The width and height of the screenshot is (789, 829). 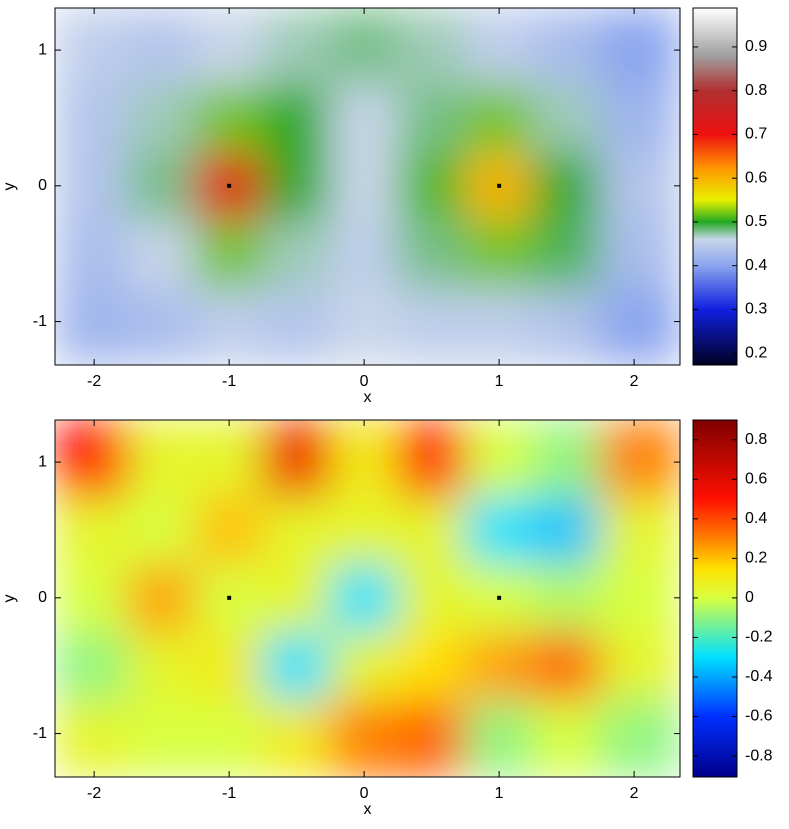 I want to click on y-tick-label: 1, so click(x=42, y=49).